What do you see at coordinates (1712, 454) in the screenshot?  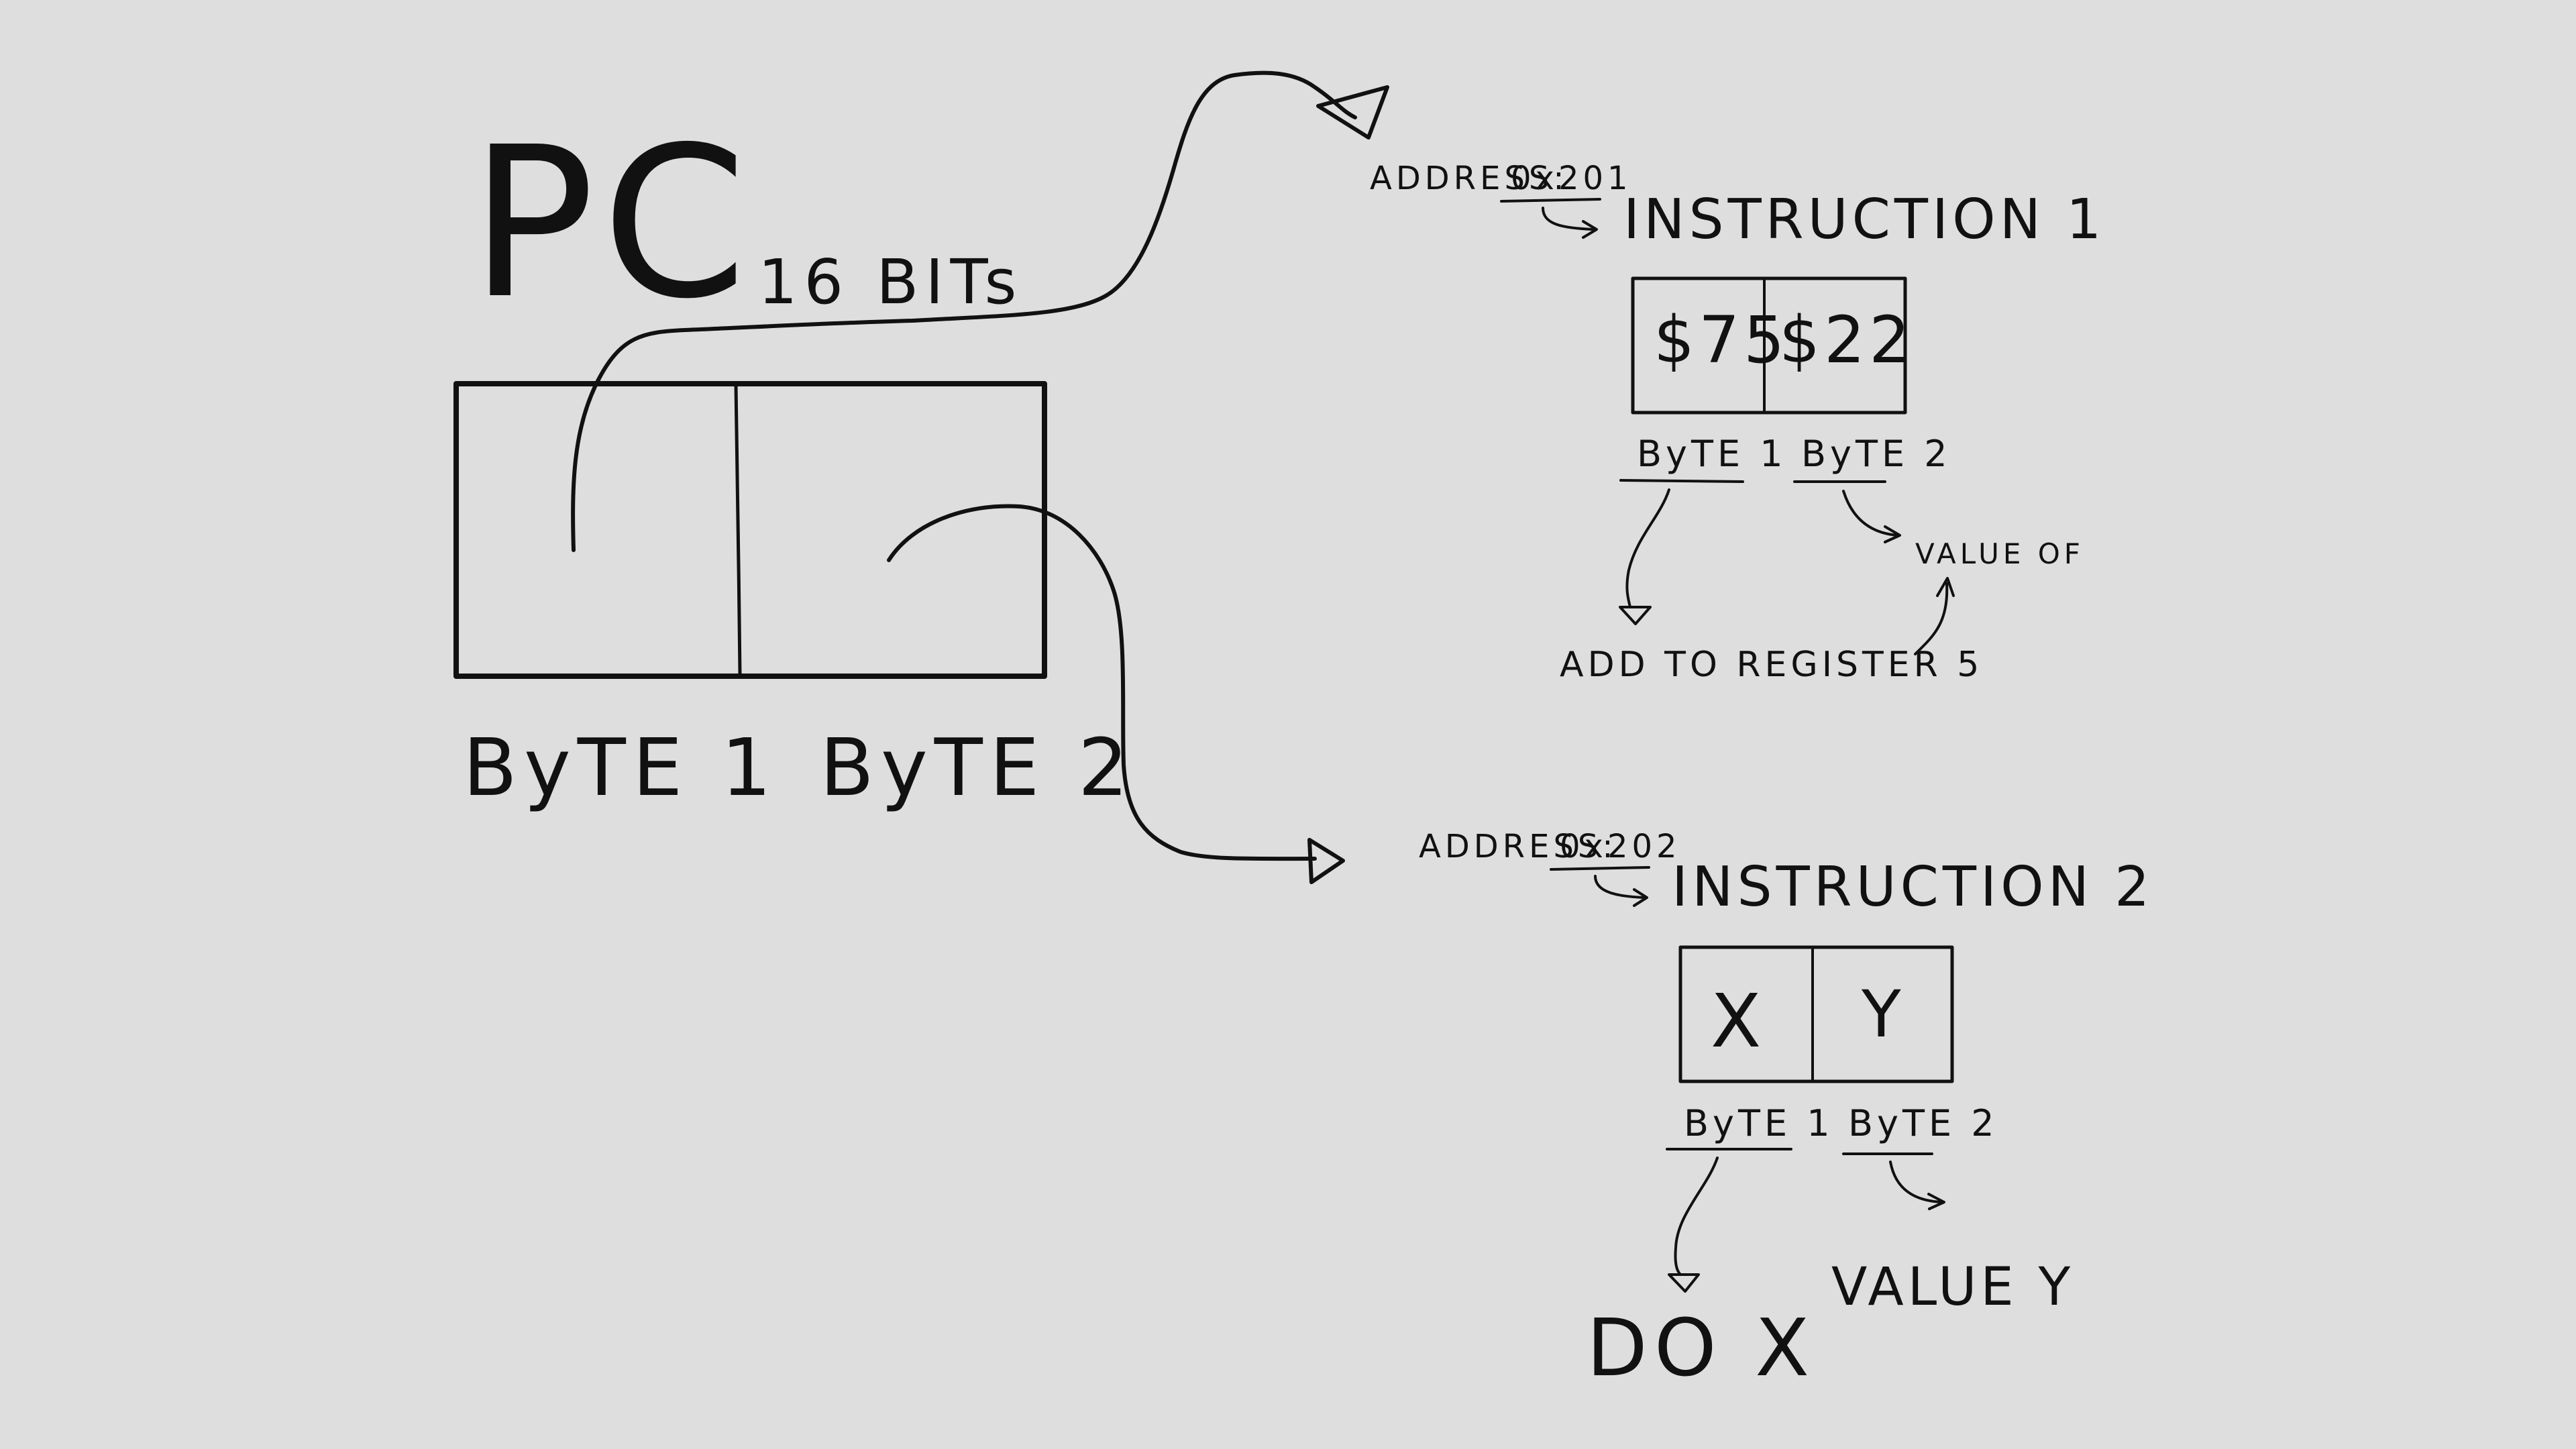 I see `instruction1-byte1-label: ByTE 1` at bounding box center [1712, 454].